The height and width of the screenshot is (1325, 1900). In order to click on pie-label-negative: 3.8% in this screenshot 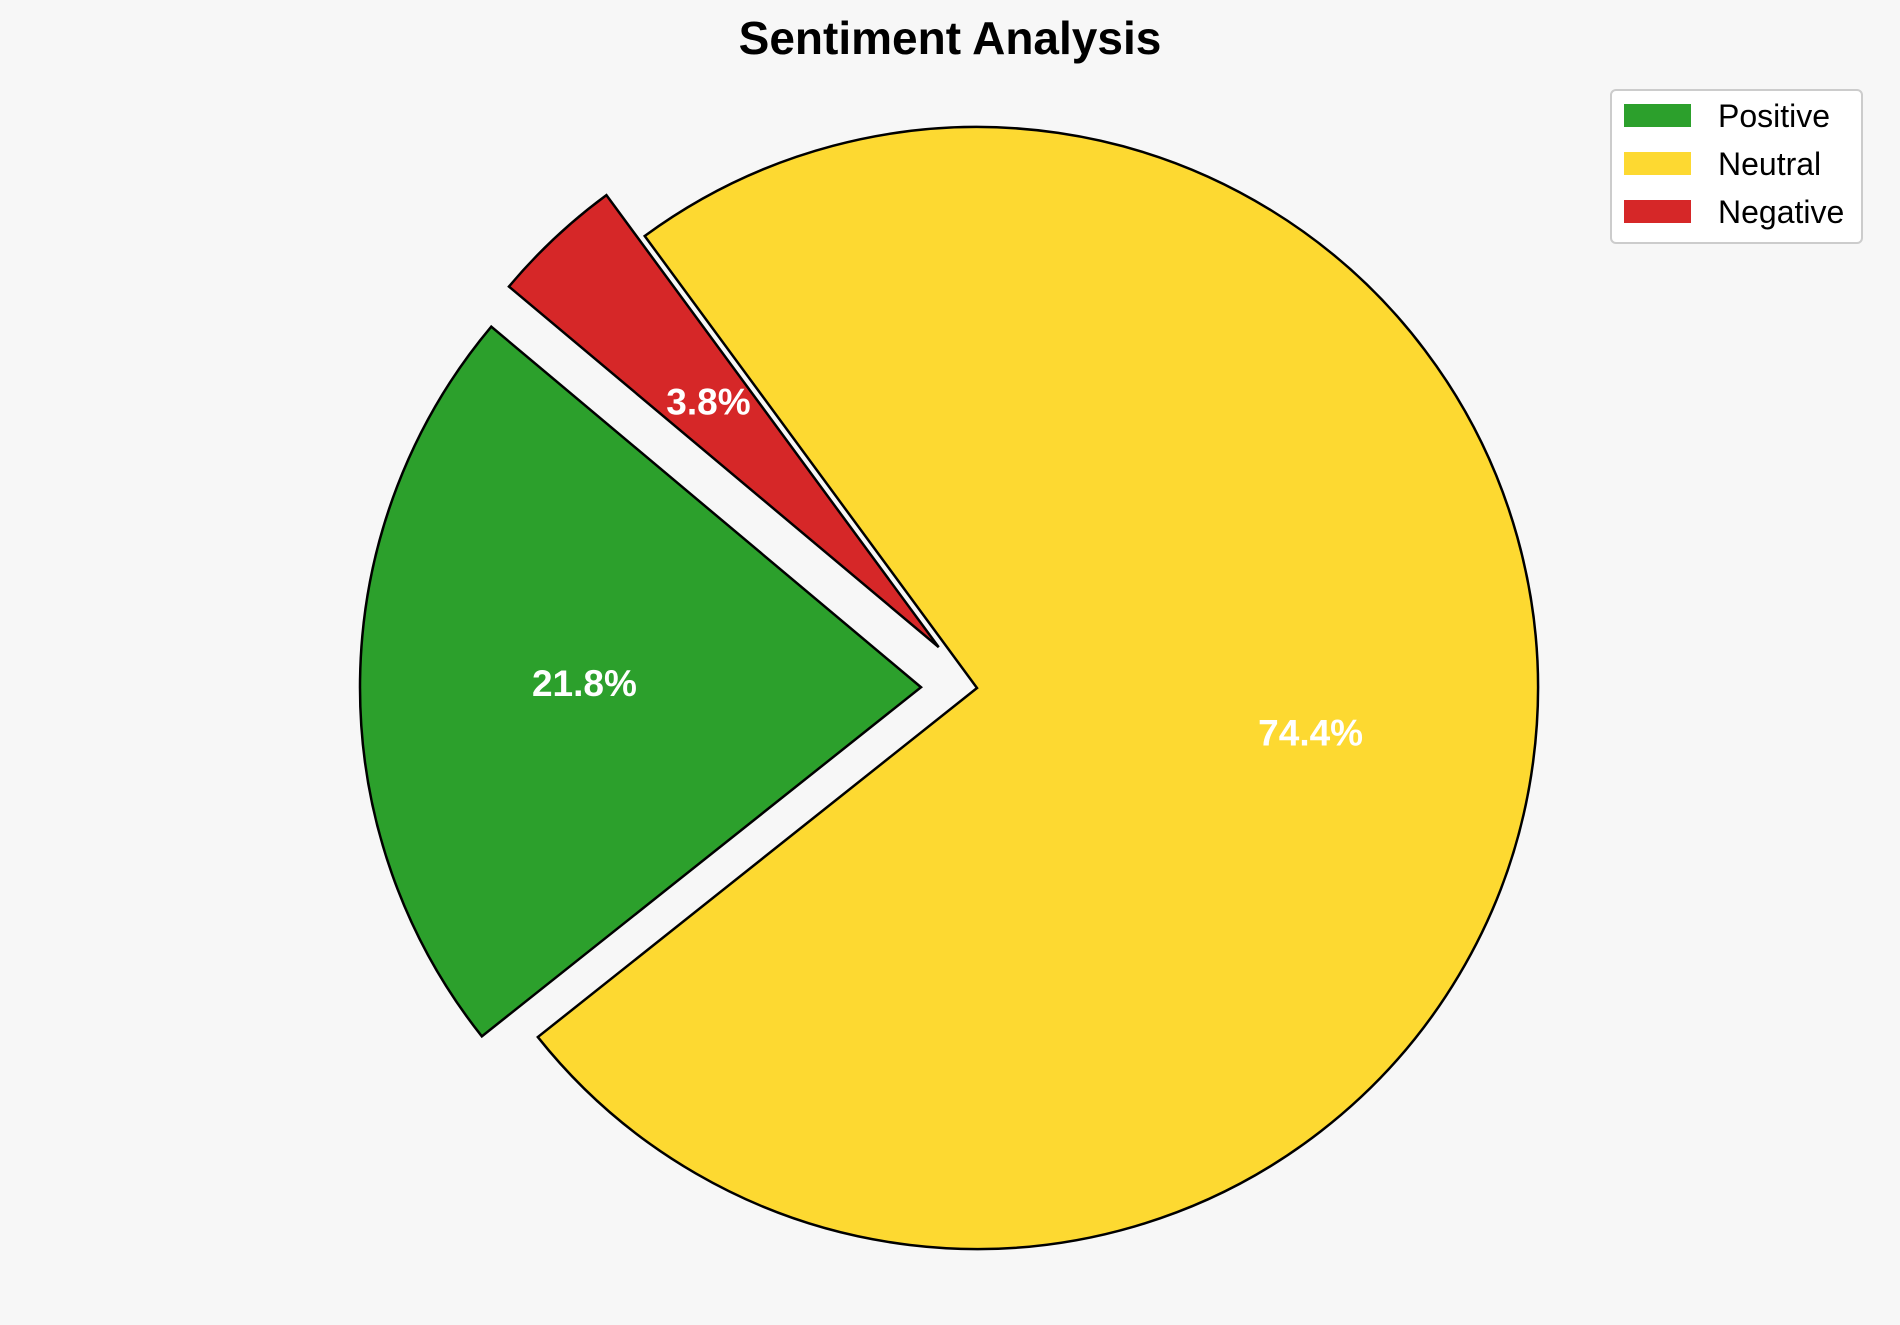, I will do `click(708, 402)`.